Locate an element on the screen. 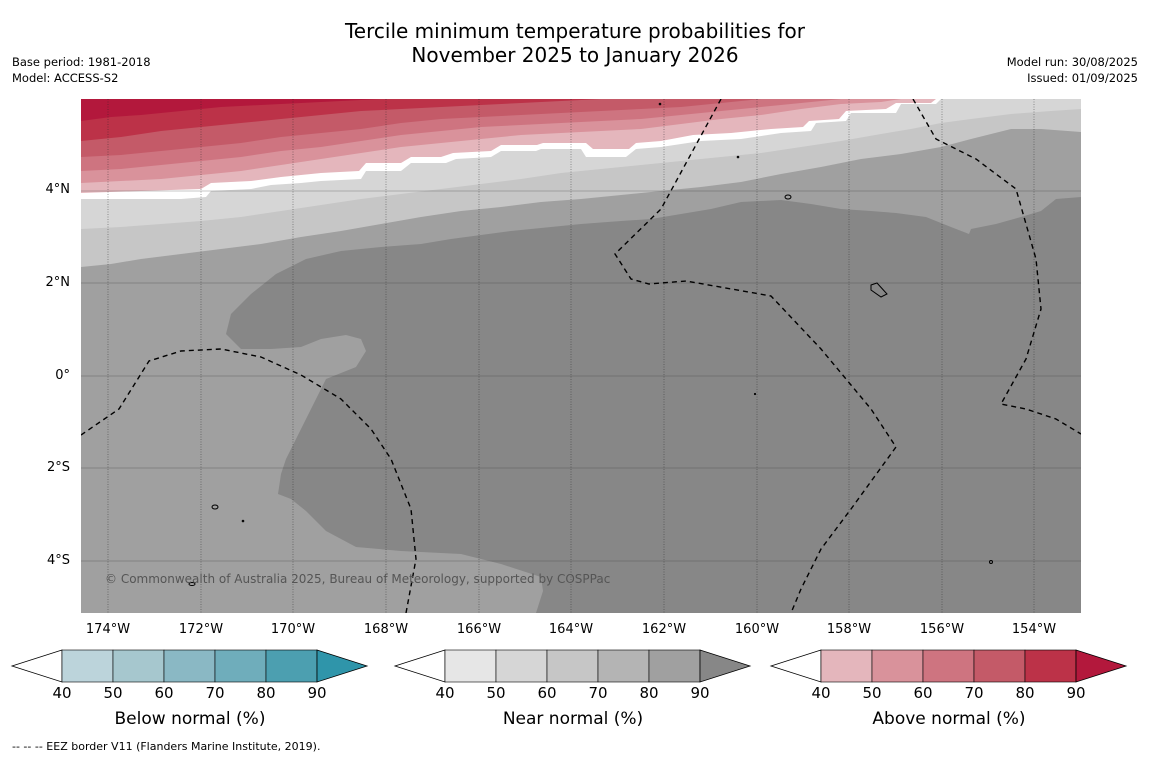 This screenshot has height=758, width=1150. lat-label-2s: 2°S is located at coordinates (58, 467).